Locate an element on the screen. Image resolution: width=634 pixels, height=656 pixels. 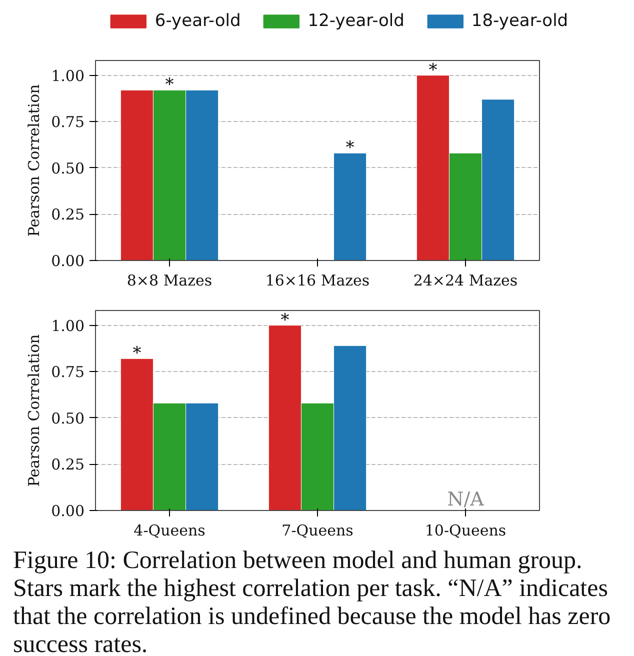
x-tick-label: 10-Queens is located at coordinates (465, 531).